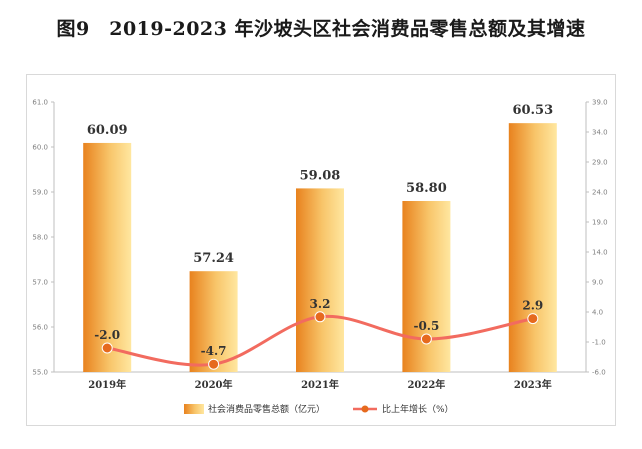 The height and width of the screenshot is (449, 642). Describe the element at coordinates (40, 193) in the screenshot. I see `left-axis-tick-label: 59.0` at that location.